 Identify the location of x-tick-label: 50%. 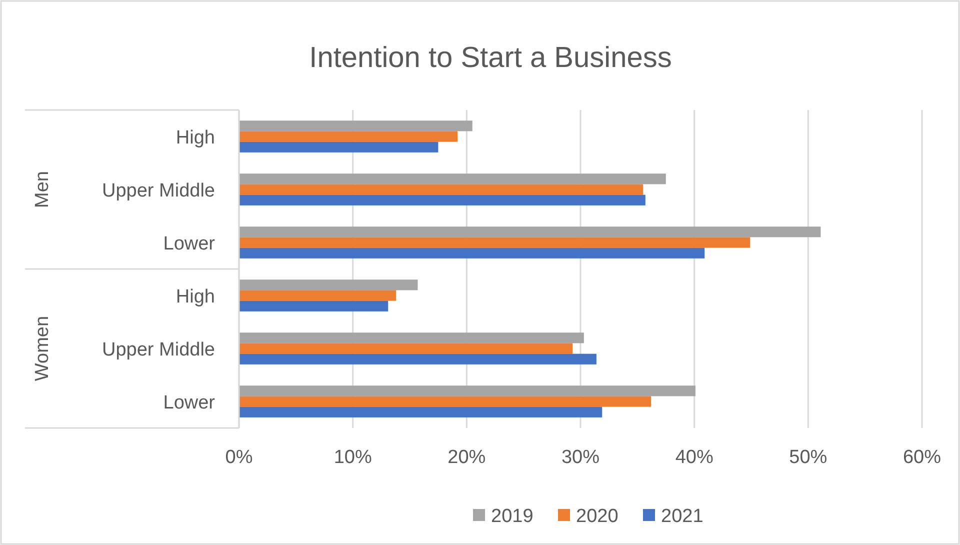
(808, 457).